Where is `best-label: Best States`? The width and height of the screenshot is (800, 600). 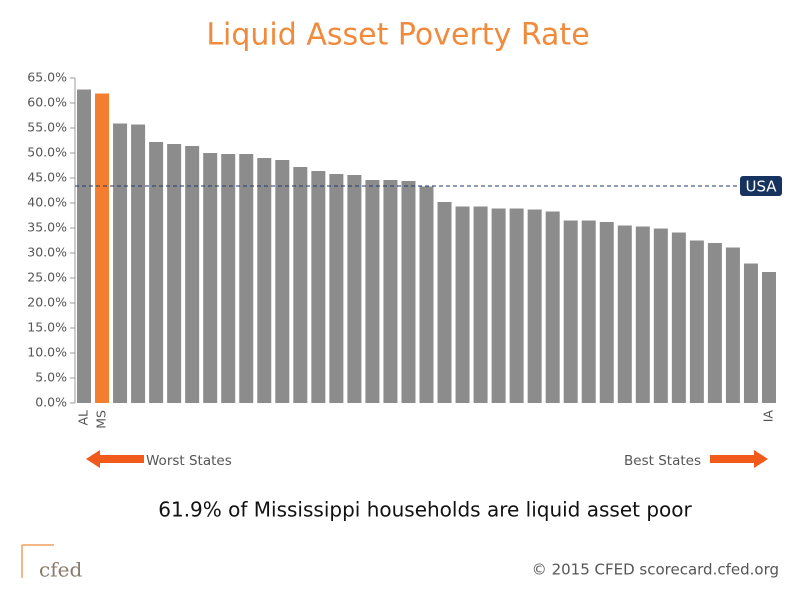 best-label: Best States is located at coordinates (662, 461).